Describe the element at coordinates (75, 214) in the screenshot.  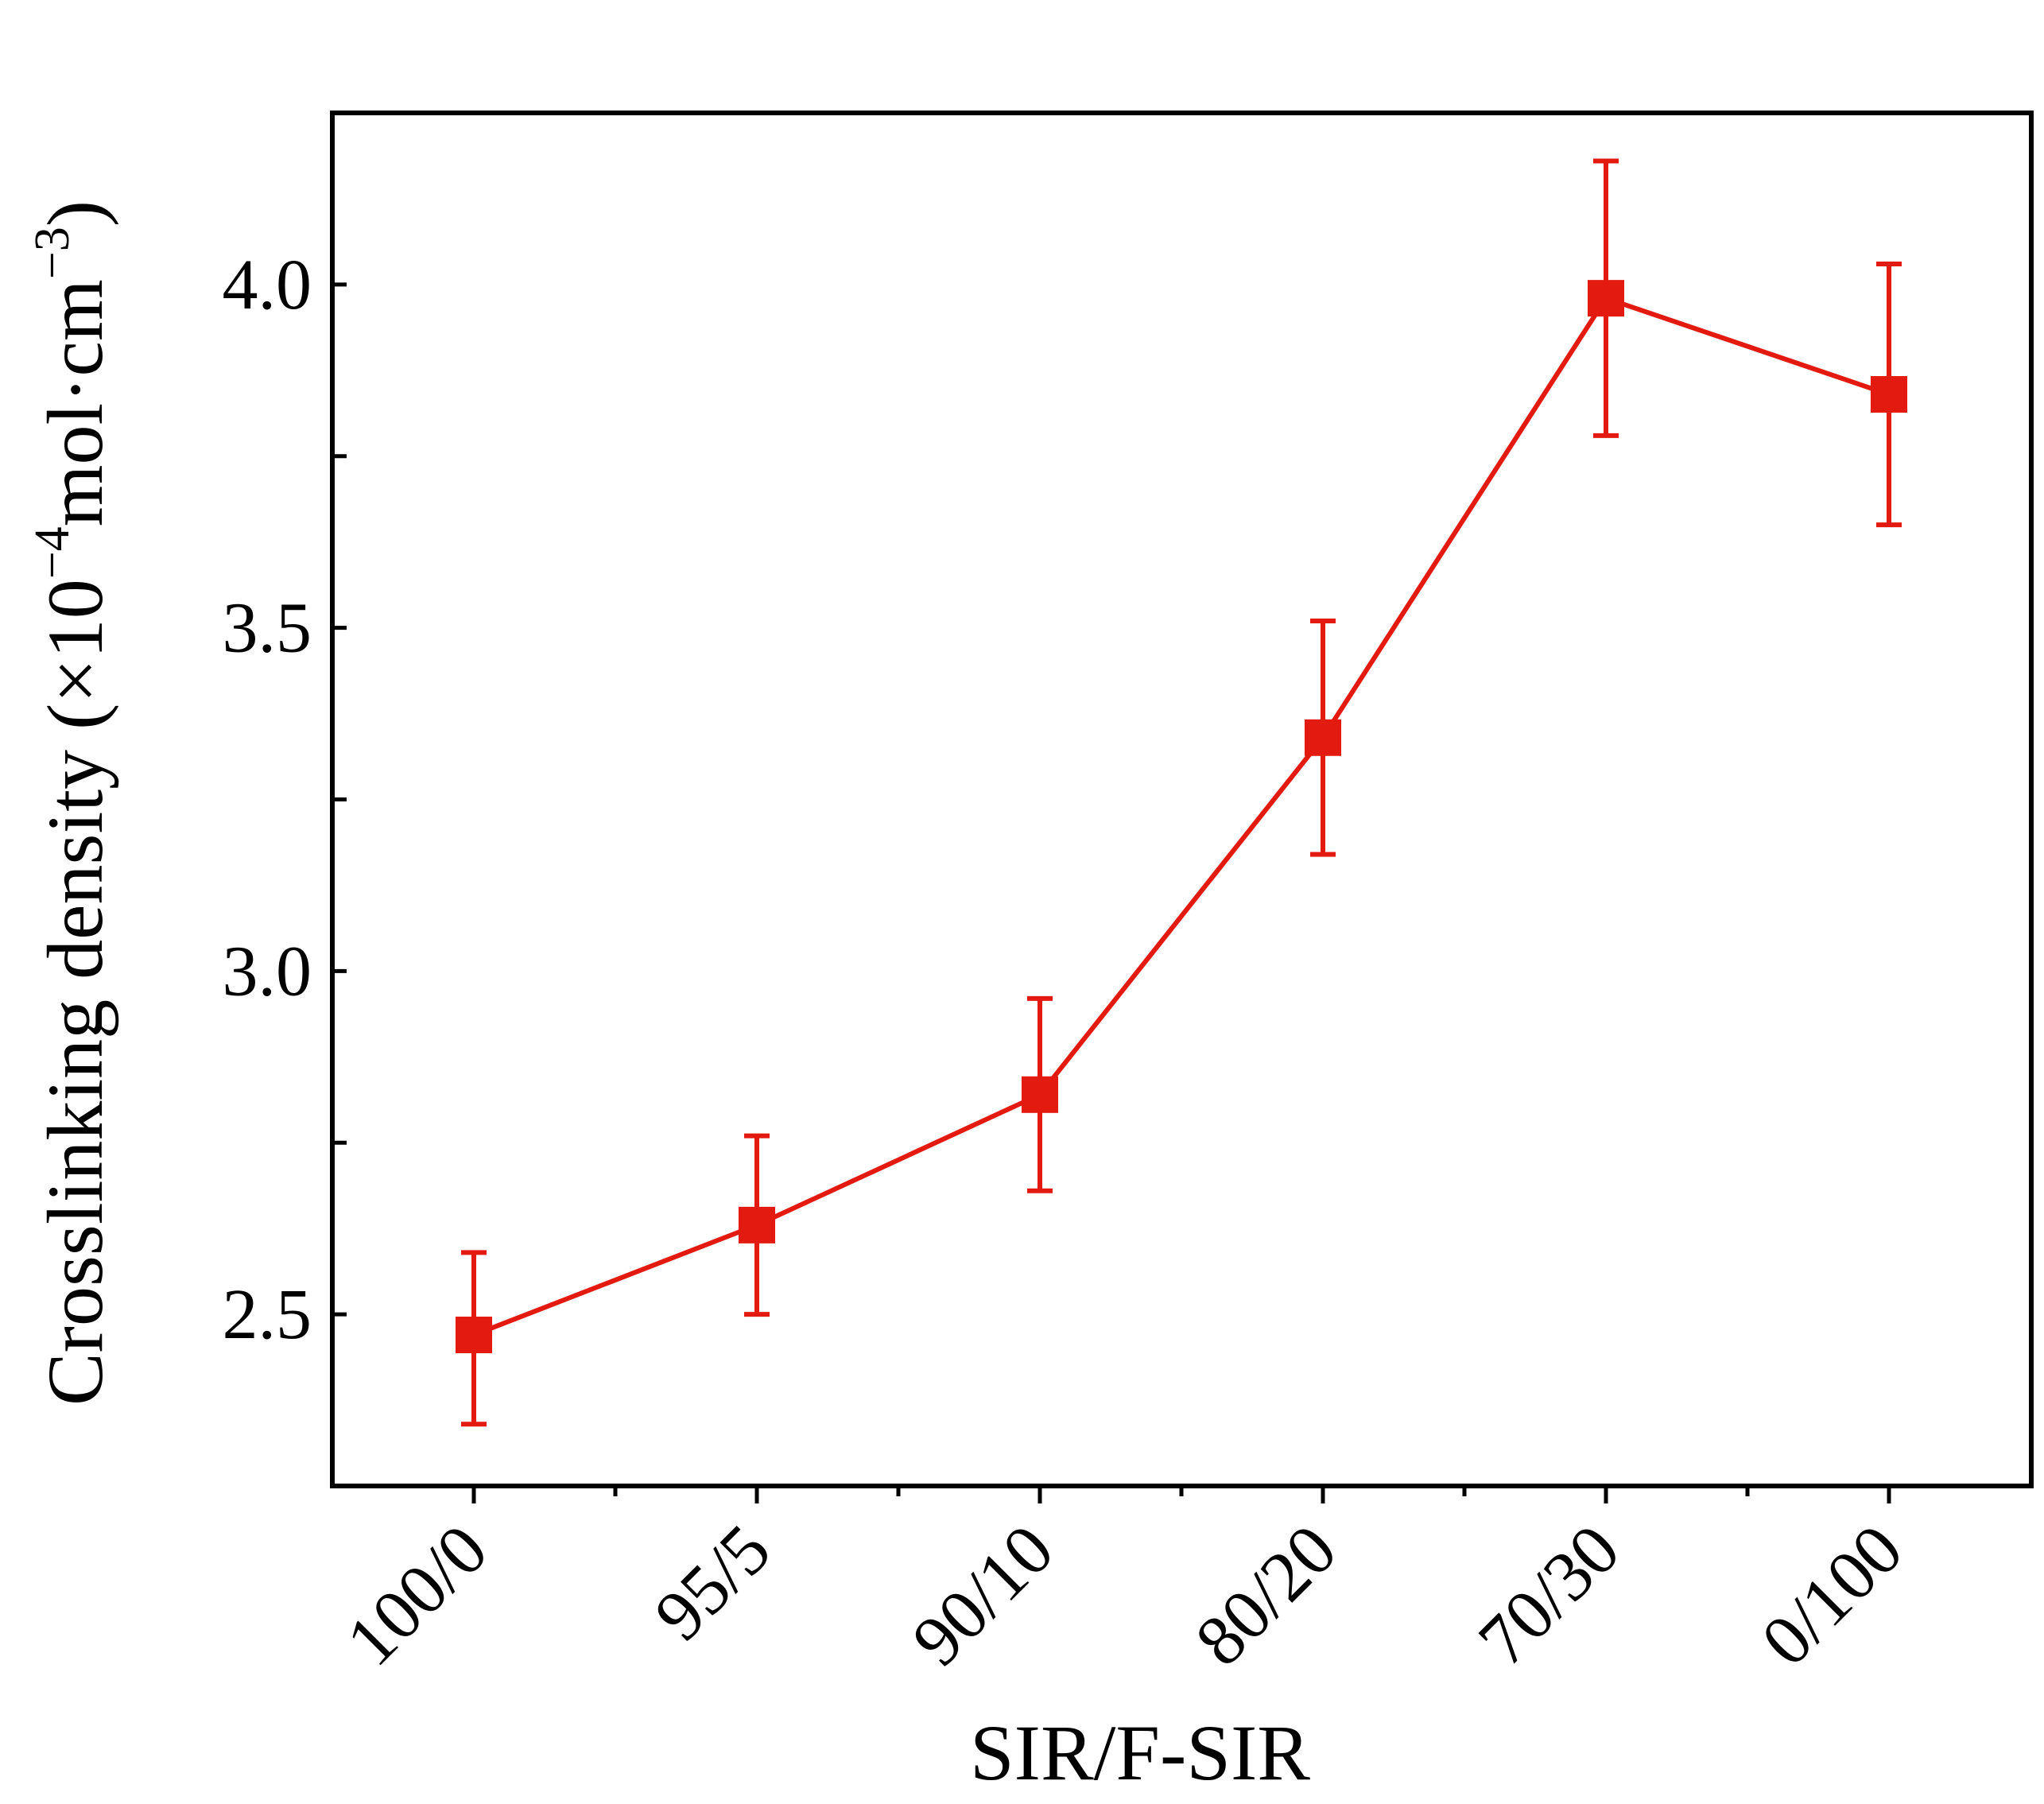
I see `y-axis-title-end: )` at that location.